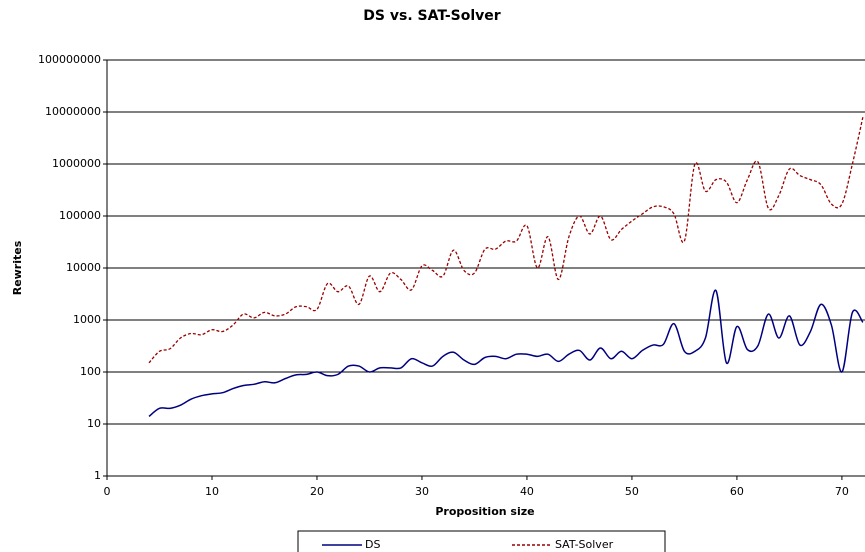 Image resolution: width=865 pixels, height=552 pixels. I want to click on y-tick-label: 100000000, so click(69, 59).